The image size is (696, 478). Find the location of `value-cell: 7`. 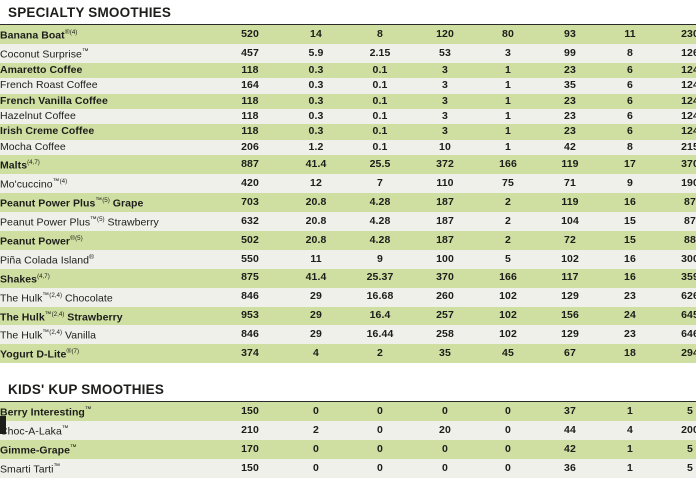

value-cell: 7 is located at coordinates (380, 184).